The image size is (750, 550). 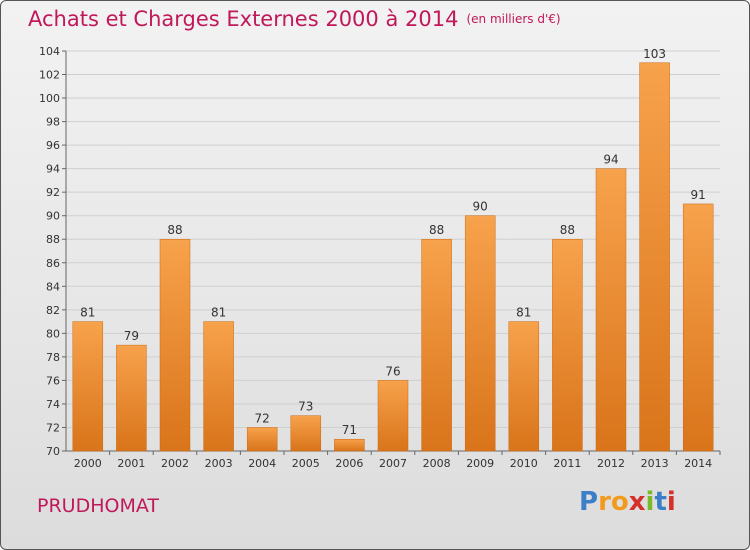 I want to click on value-label-2005: 73, so click(x=305, y=407).